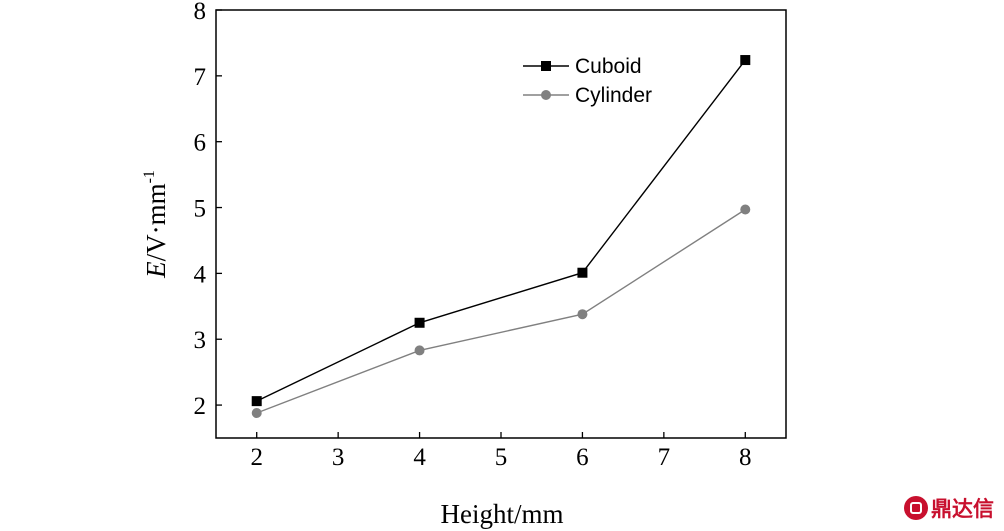 This screenshot has height=531, width=1004. Describe the element at coordinates (587, 81) in the screenshot. I see `legend: Cuboid Cylinder` at that location.